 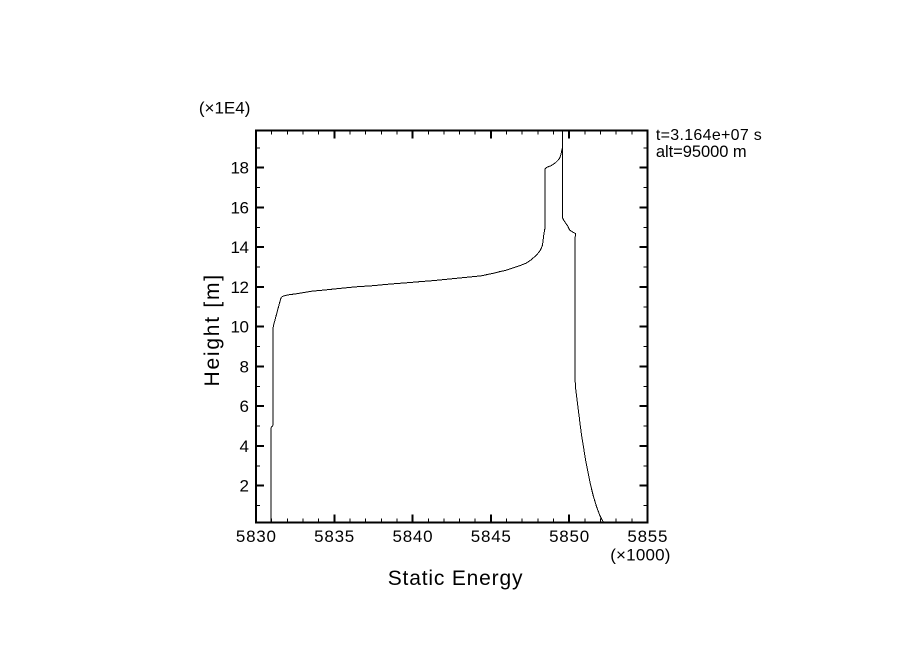 I want to click on svg-text: 8, so click(x=244, y=366).